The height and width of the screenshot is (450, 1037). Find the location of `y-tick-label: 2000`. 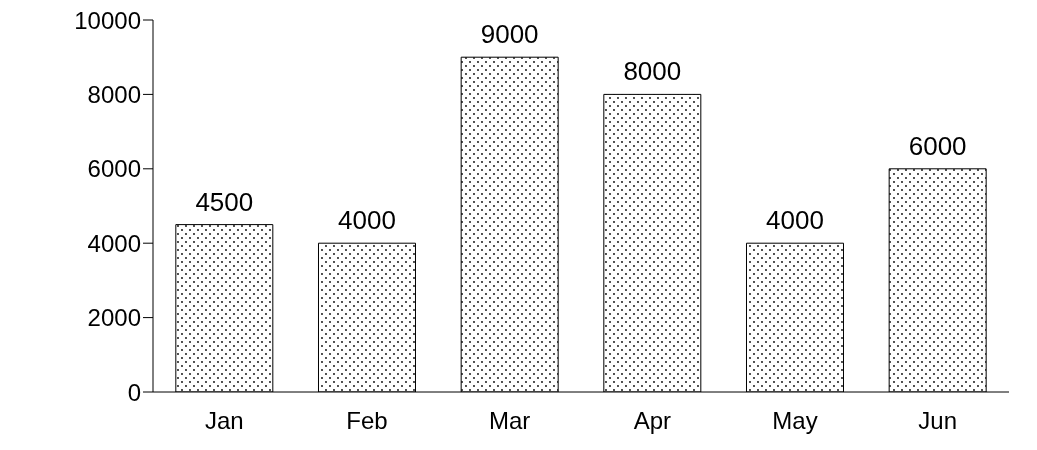

y-tick-label: 2000 is located at coordinates (114, 318).